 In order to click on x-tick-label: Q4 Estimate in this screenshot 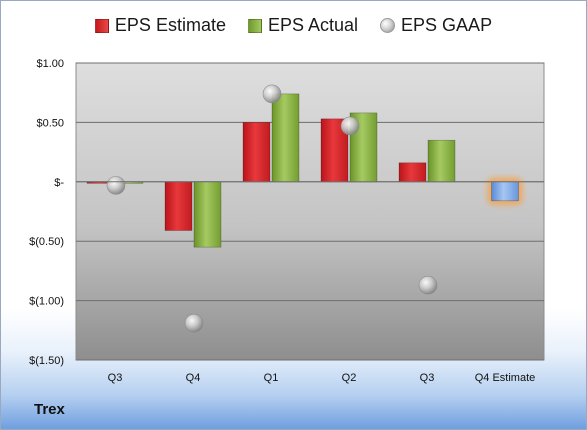, I will do `click(505, 378)`.